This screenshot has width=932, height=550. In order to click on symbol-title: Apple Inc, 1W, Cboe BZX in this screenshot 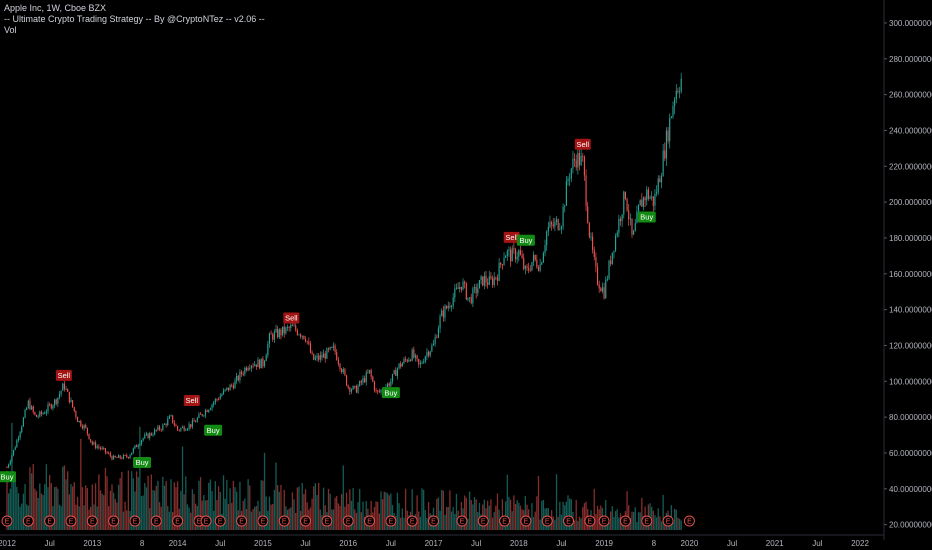, I will do `click(55, 8)`.